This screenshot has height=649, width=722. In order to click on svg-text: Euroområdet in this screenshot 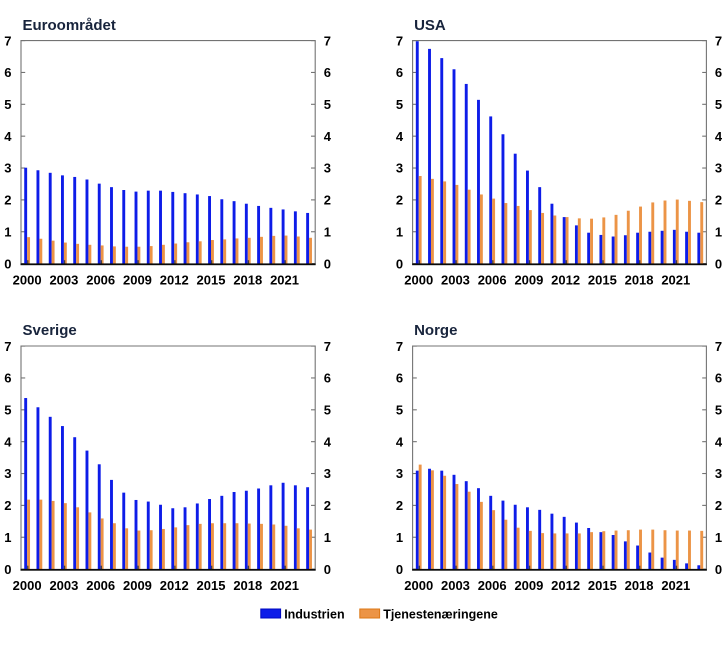, I will do `click(69, 25)`.